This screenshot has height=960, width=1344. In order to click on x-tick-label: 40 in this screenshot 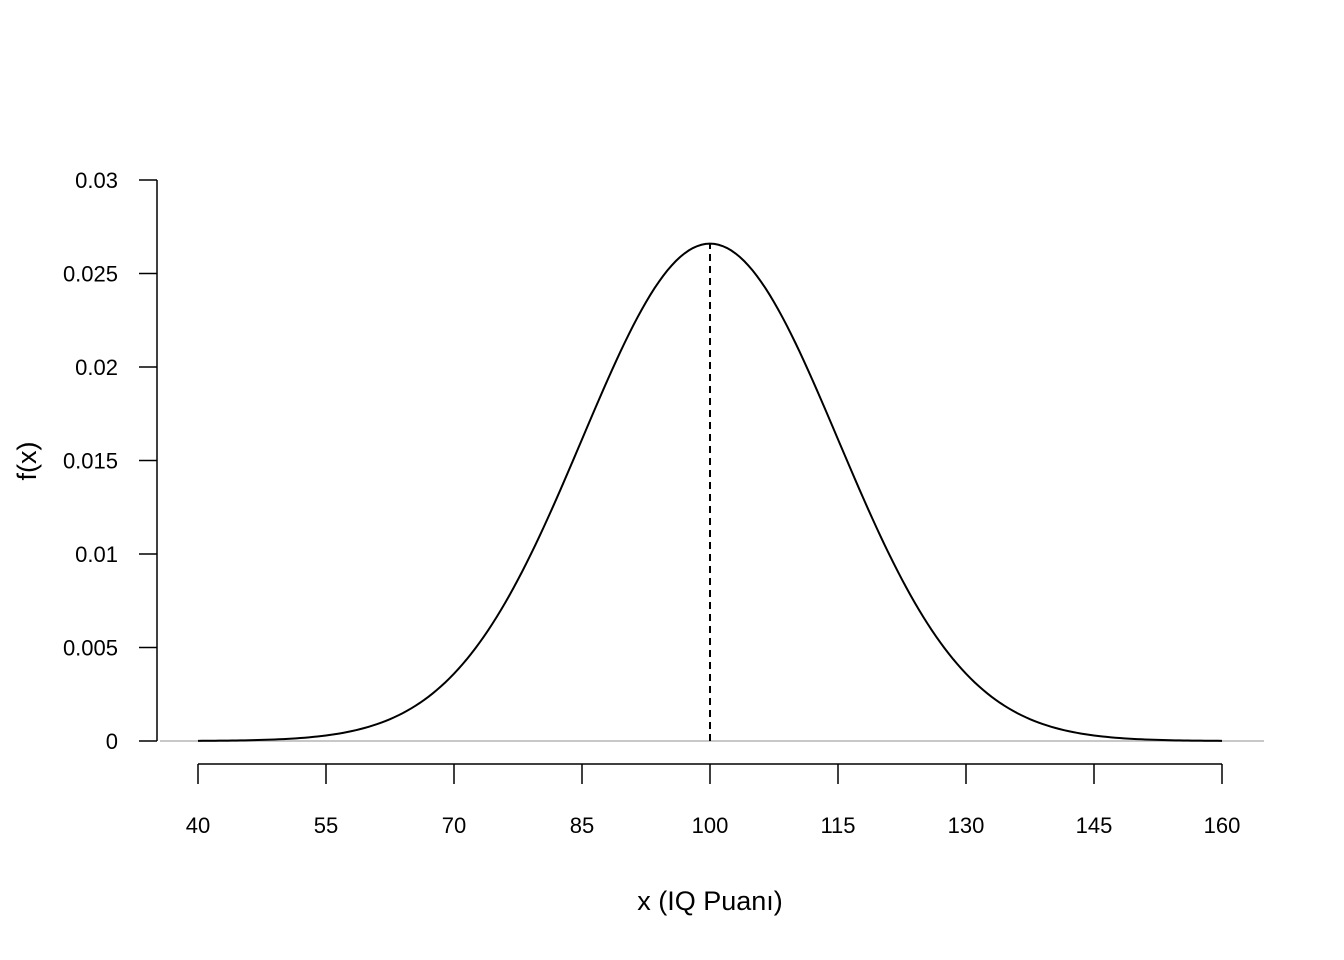, I will do `click(198, 825)`.